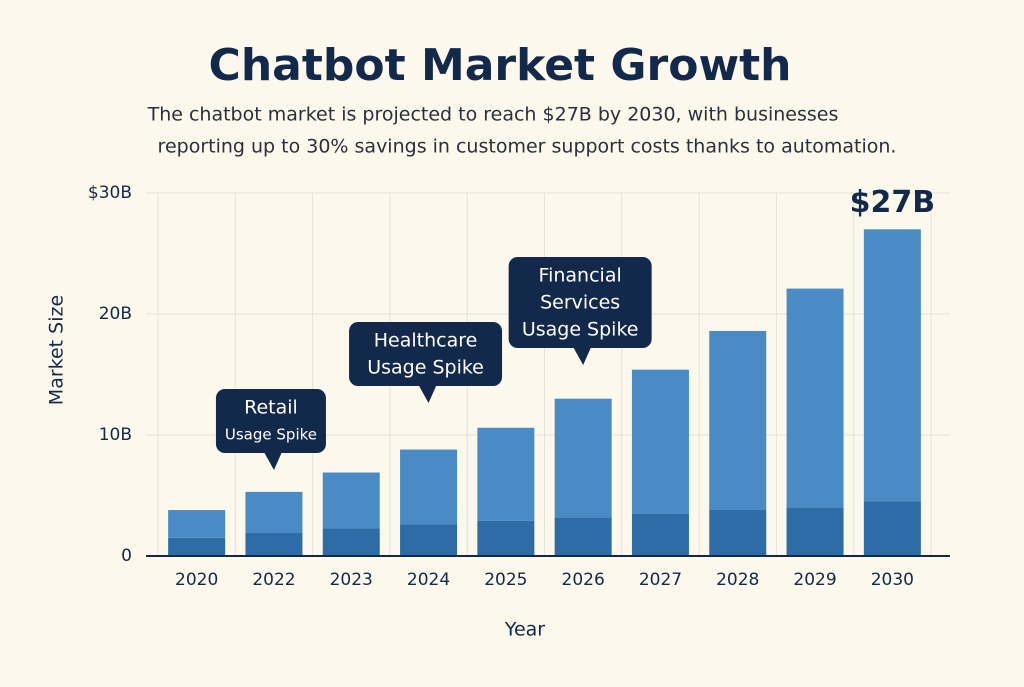  Describe the element at coordinates (126, 556) in the screenshot. I see `y-tick-label: 0` at that location.